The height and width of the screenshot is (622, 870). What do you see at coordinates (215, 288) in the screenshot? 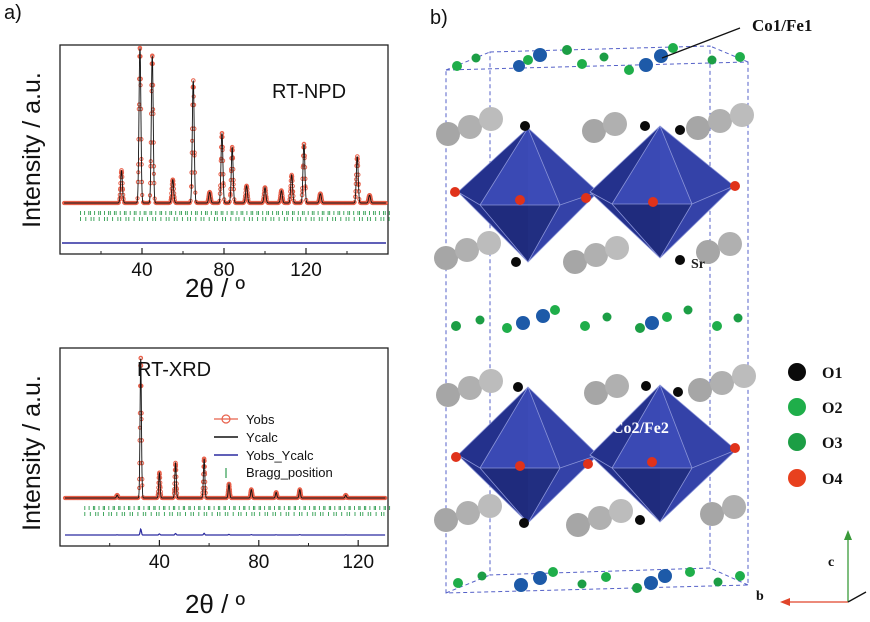
I see `npd-x-axis-label: 2θ / º` at bounding box center [215, 288].